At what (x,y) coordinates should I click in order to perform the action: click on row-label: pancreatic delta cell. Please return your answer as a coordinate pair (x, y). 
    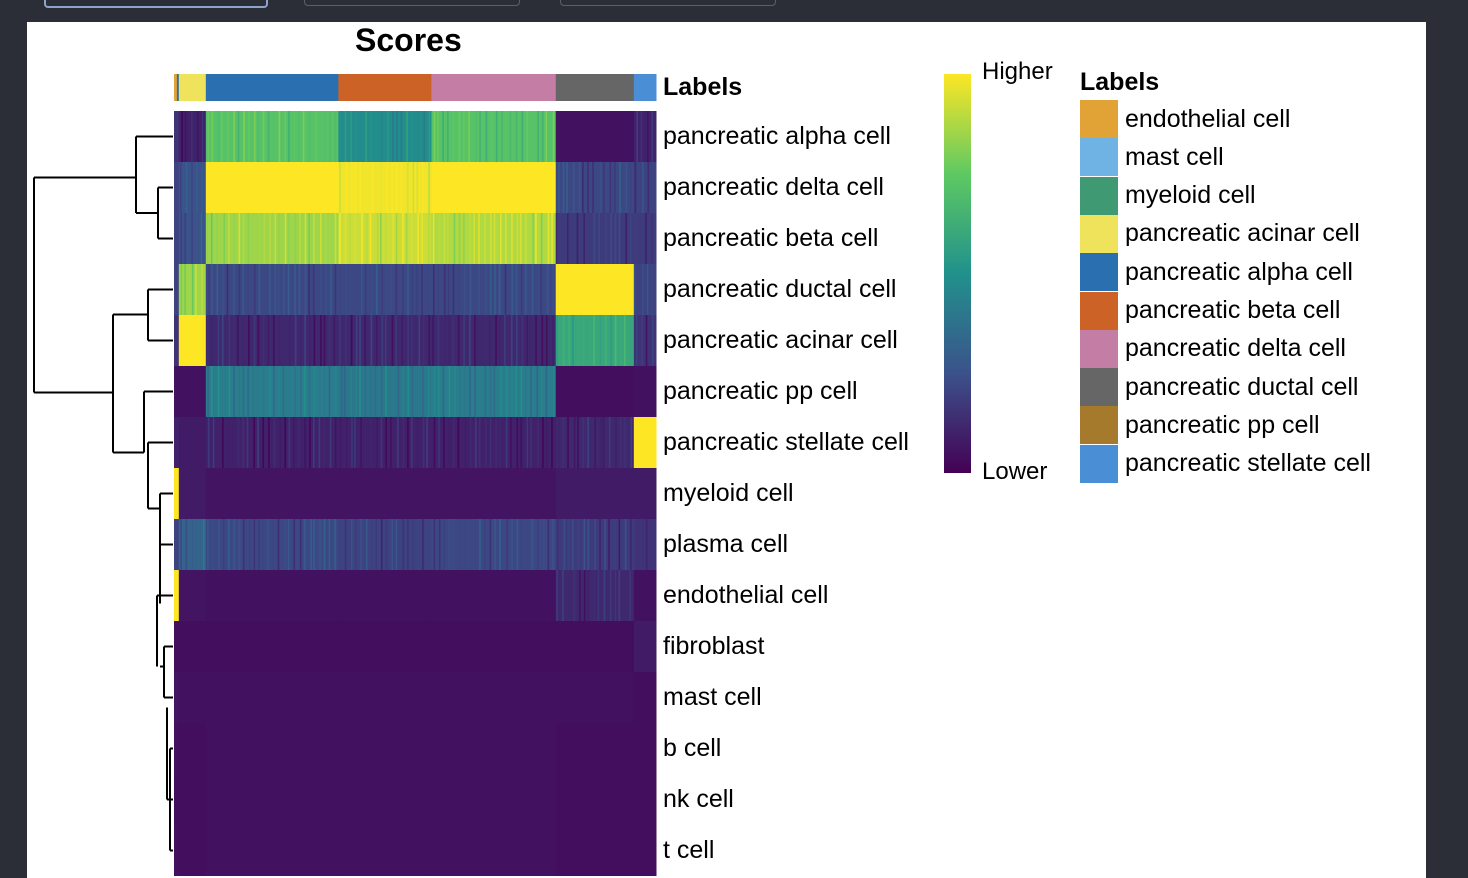
    Looking at the image, I should click on (773, 187).